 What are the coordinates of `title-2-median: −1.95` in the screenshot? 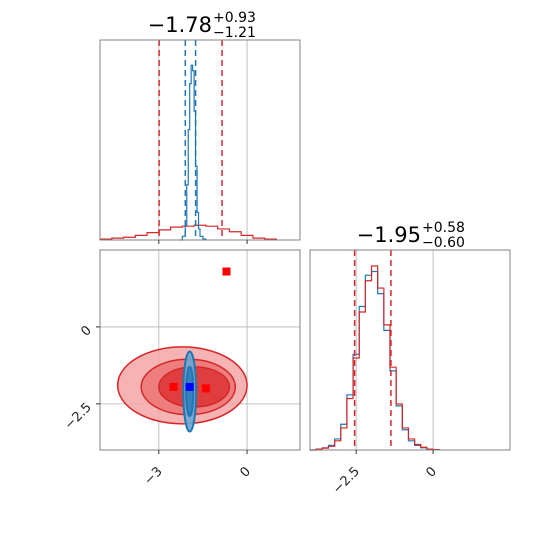 It's located at (389, 235).